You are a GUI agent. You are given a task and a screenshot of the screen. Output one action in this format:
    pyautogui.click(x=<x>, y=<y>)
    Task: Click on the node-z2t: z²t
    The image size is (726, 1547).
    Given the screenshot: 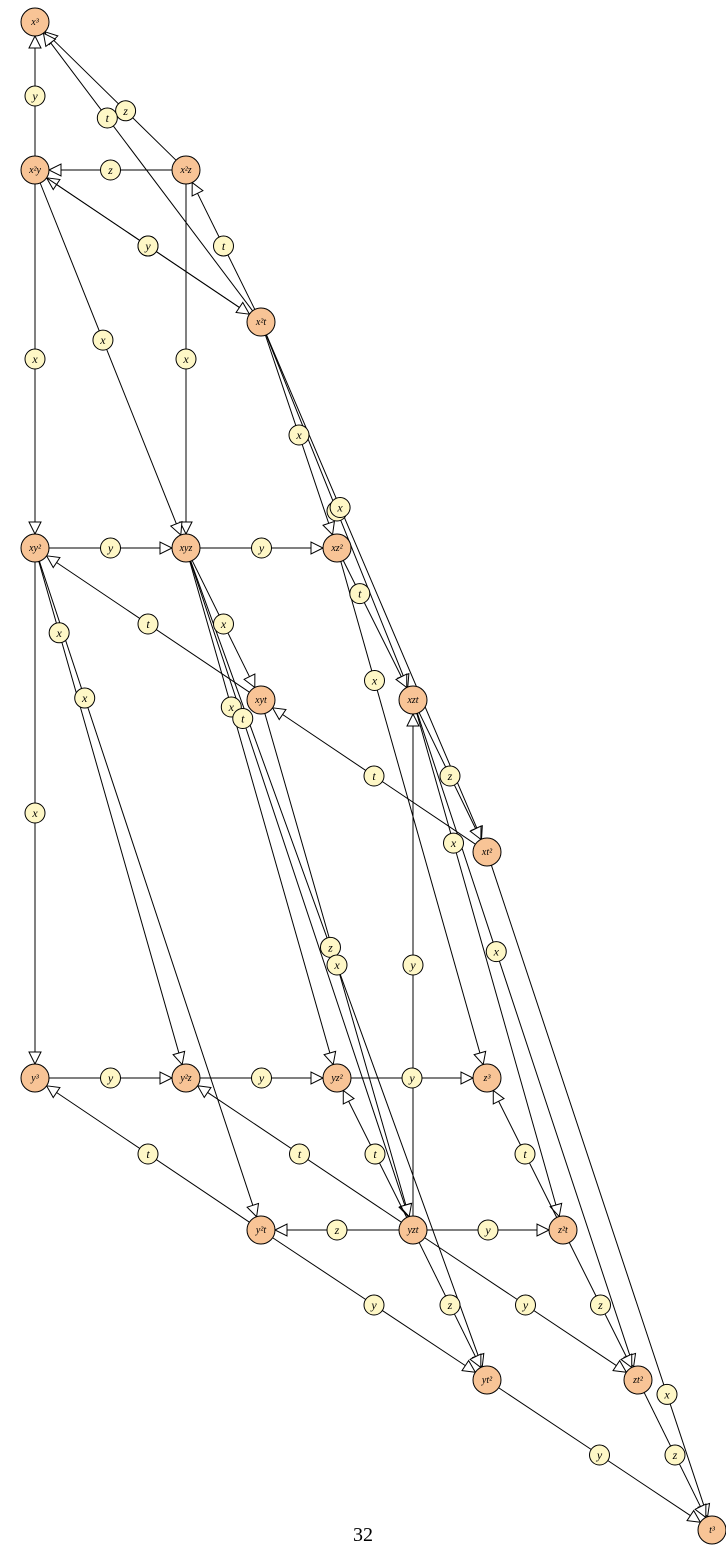 What is the action you would take?
    pyautogui.click(x=563, y=1230)
    